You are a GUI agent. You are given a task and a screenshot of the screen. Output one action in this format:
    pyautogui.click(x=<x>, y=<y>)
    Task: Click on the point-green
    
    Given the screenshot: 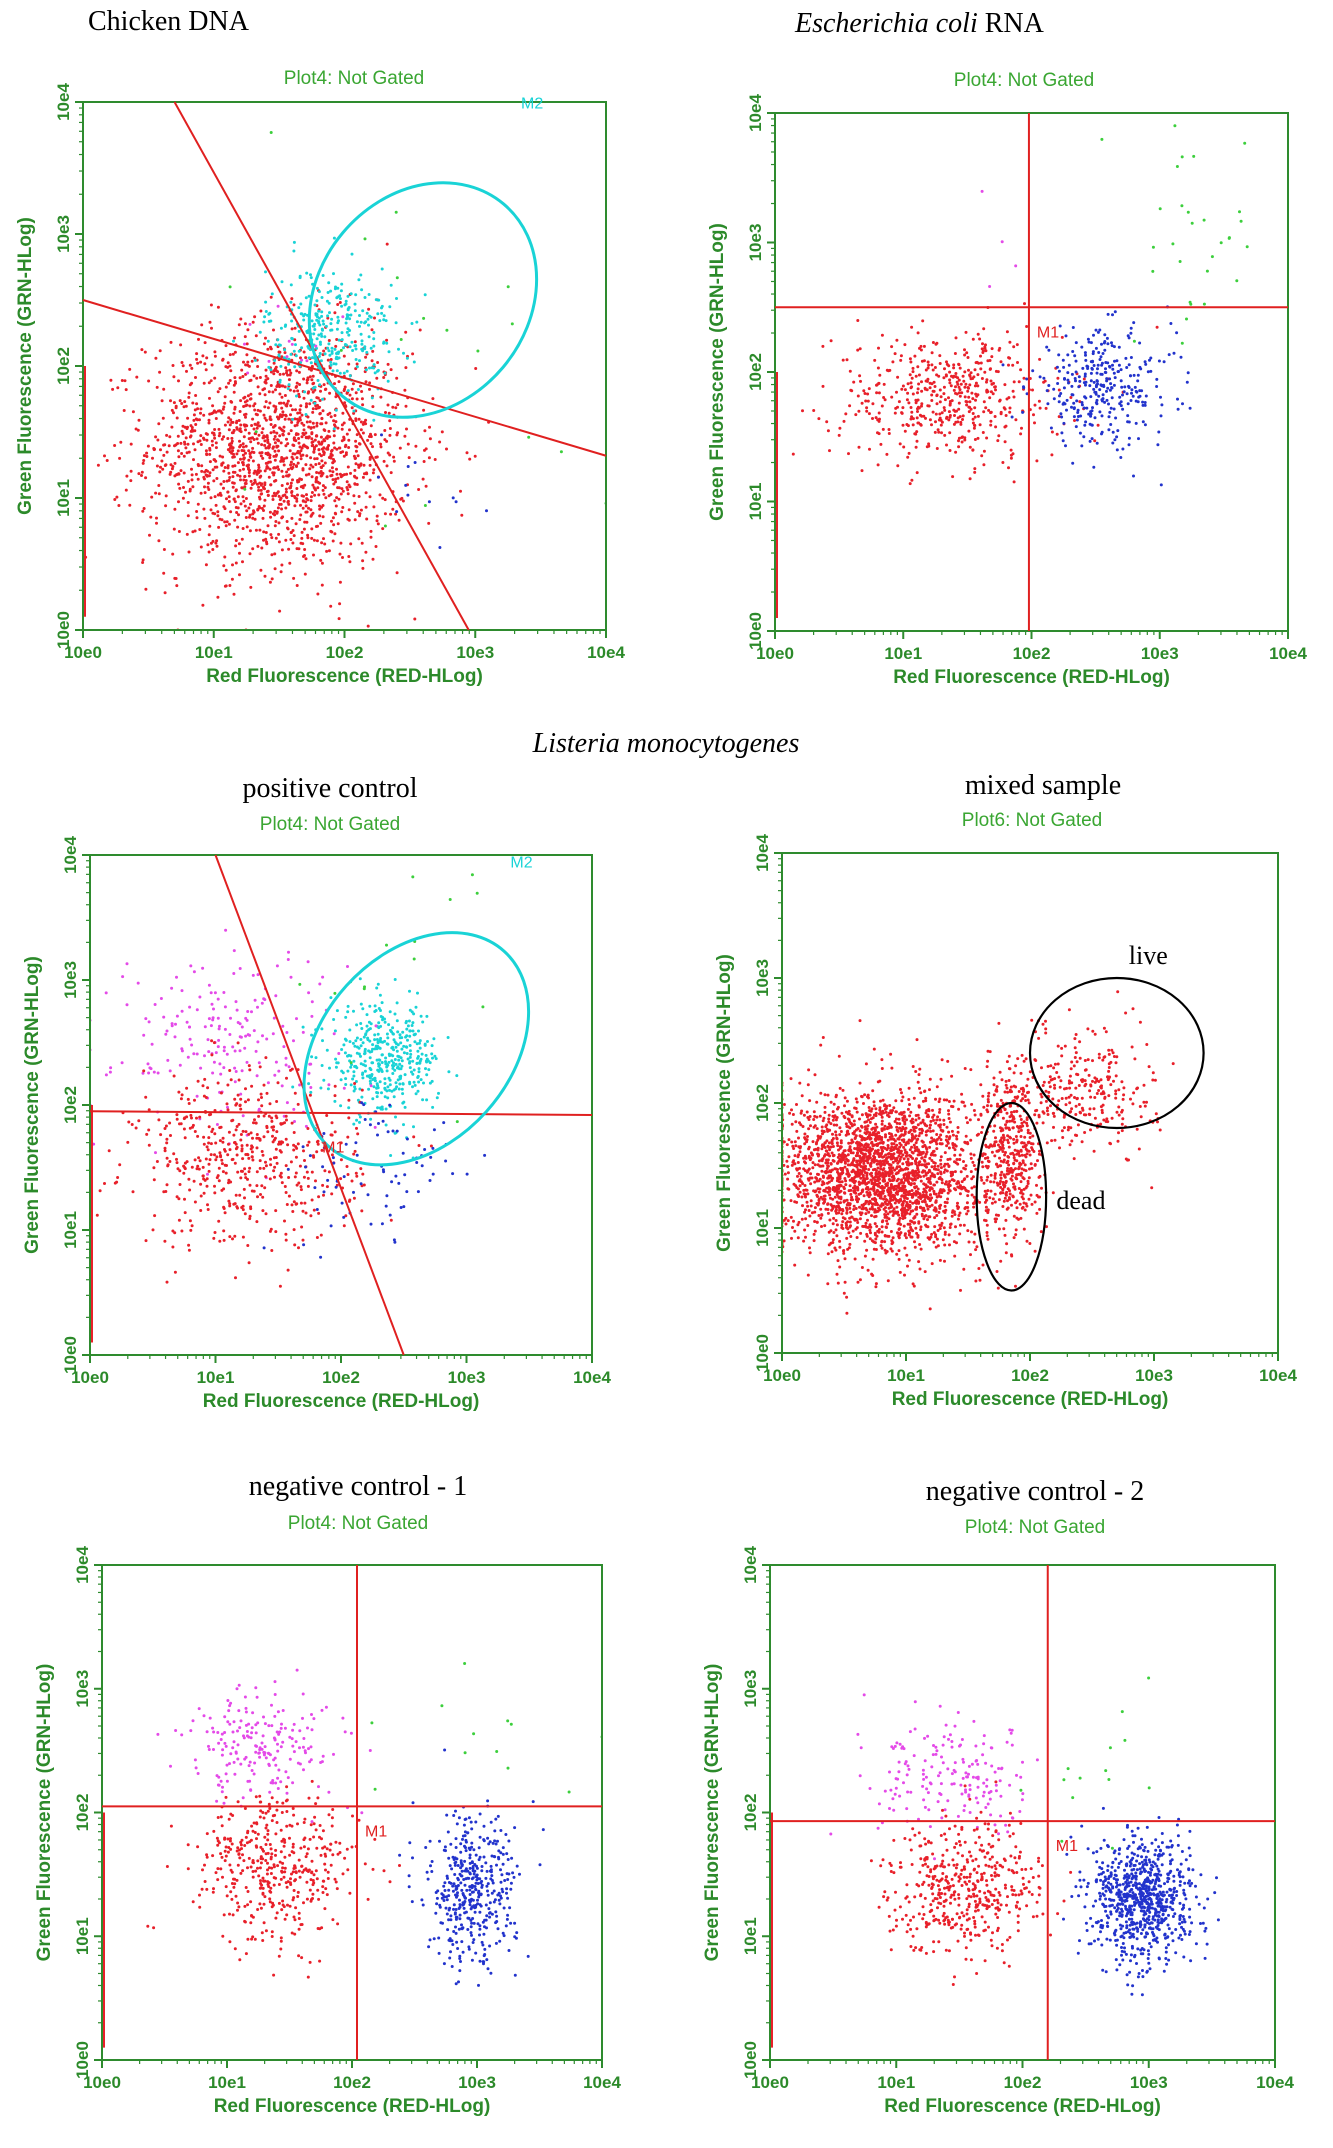 What is the action you would take?
    pyautogui.click(x=271, y=132)
    